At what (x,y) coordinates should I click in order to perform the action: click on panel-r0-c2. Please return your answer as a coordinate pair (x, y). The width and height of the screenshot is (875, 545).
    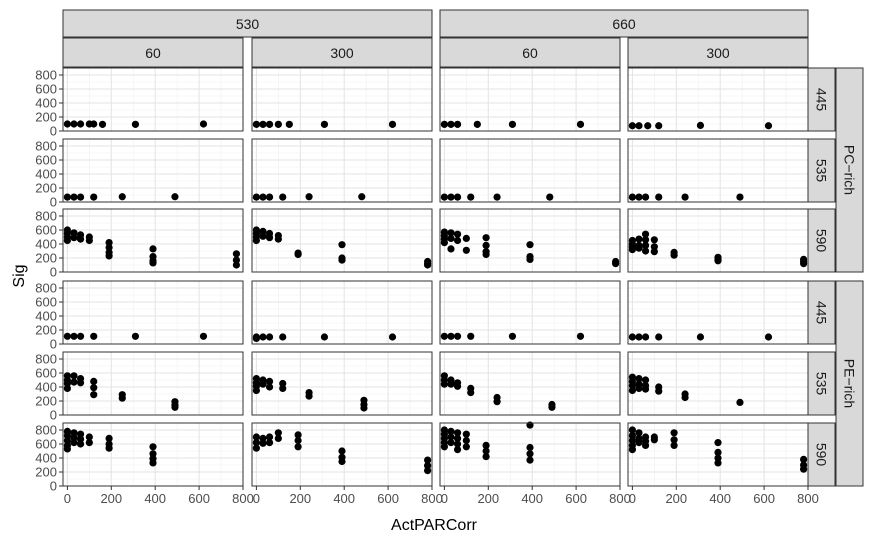
    Looking at the image, I should click on (530, 100).